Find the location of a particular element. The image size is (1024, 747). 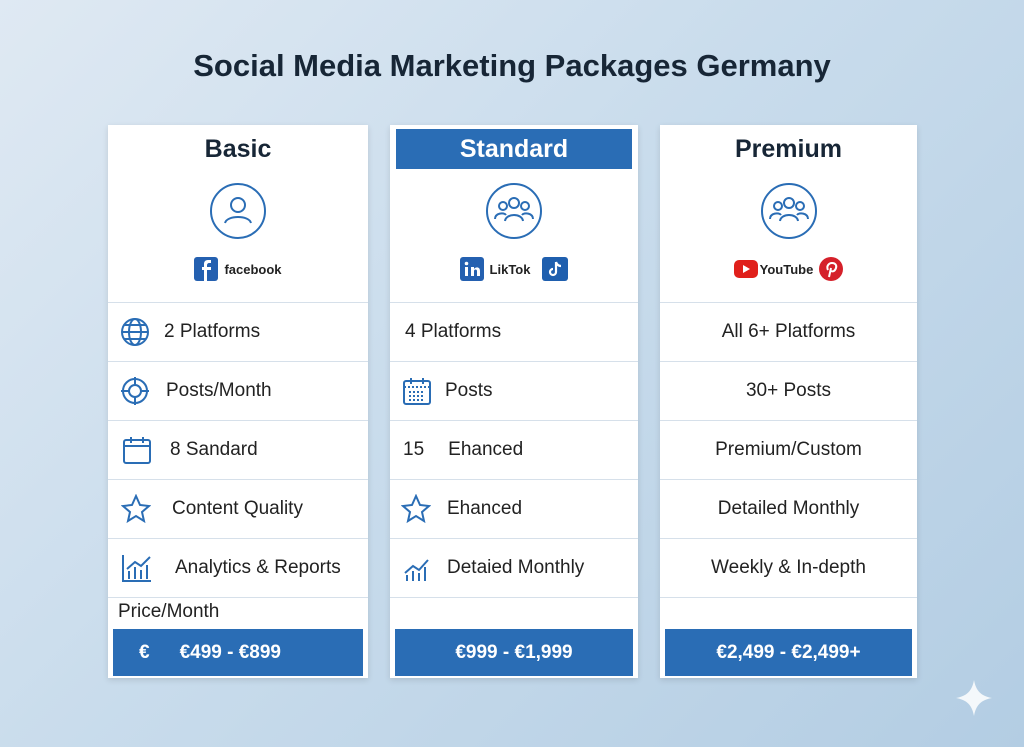

feature-row: Posts/Month is located at coordinates (238, 390).